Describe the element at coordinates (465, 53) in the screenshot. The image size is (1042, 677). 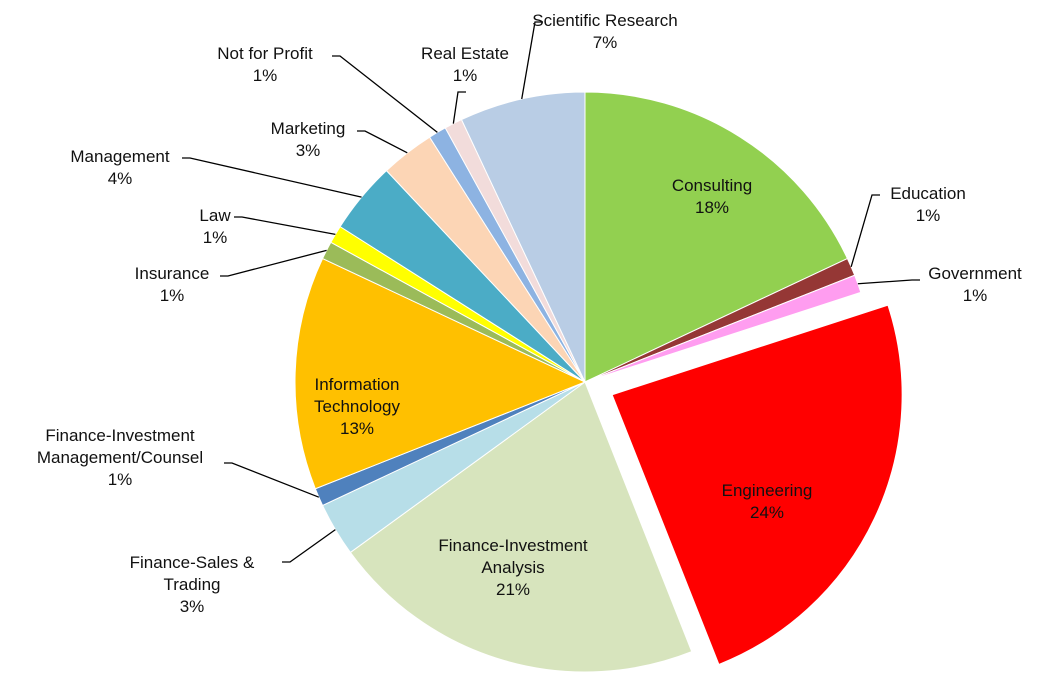
I see `category-label: Real Estate` at that location.